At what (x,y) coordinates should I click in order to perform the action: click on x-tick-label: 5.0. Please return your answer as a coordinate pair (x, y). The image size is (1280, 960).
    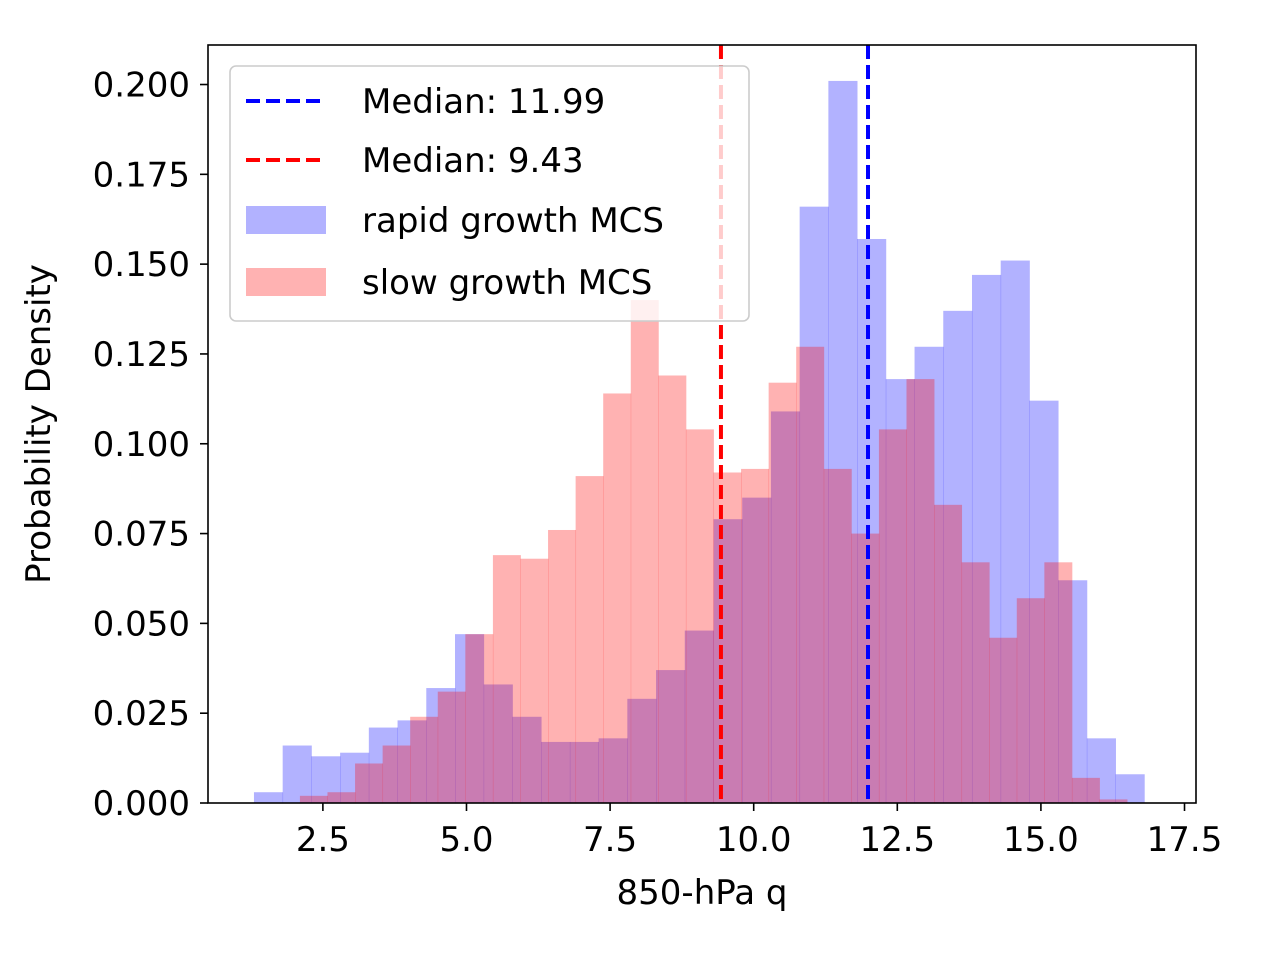
    Looking at the image, I should click on (466, 840).